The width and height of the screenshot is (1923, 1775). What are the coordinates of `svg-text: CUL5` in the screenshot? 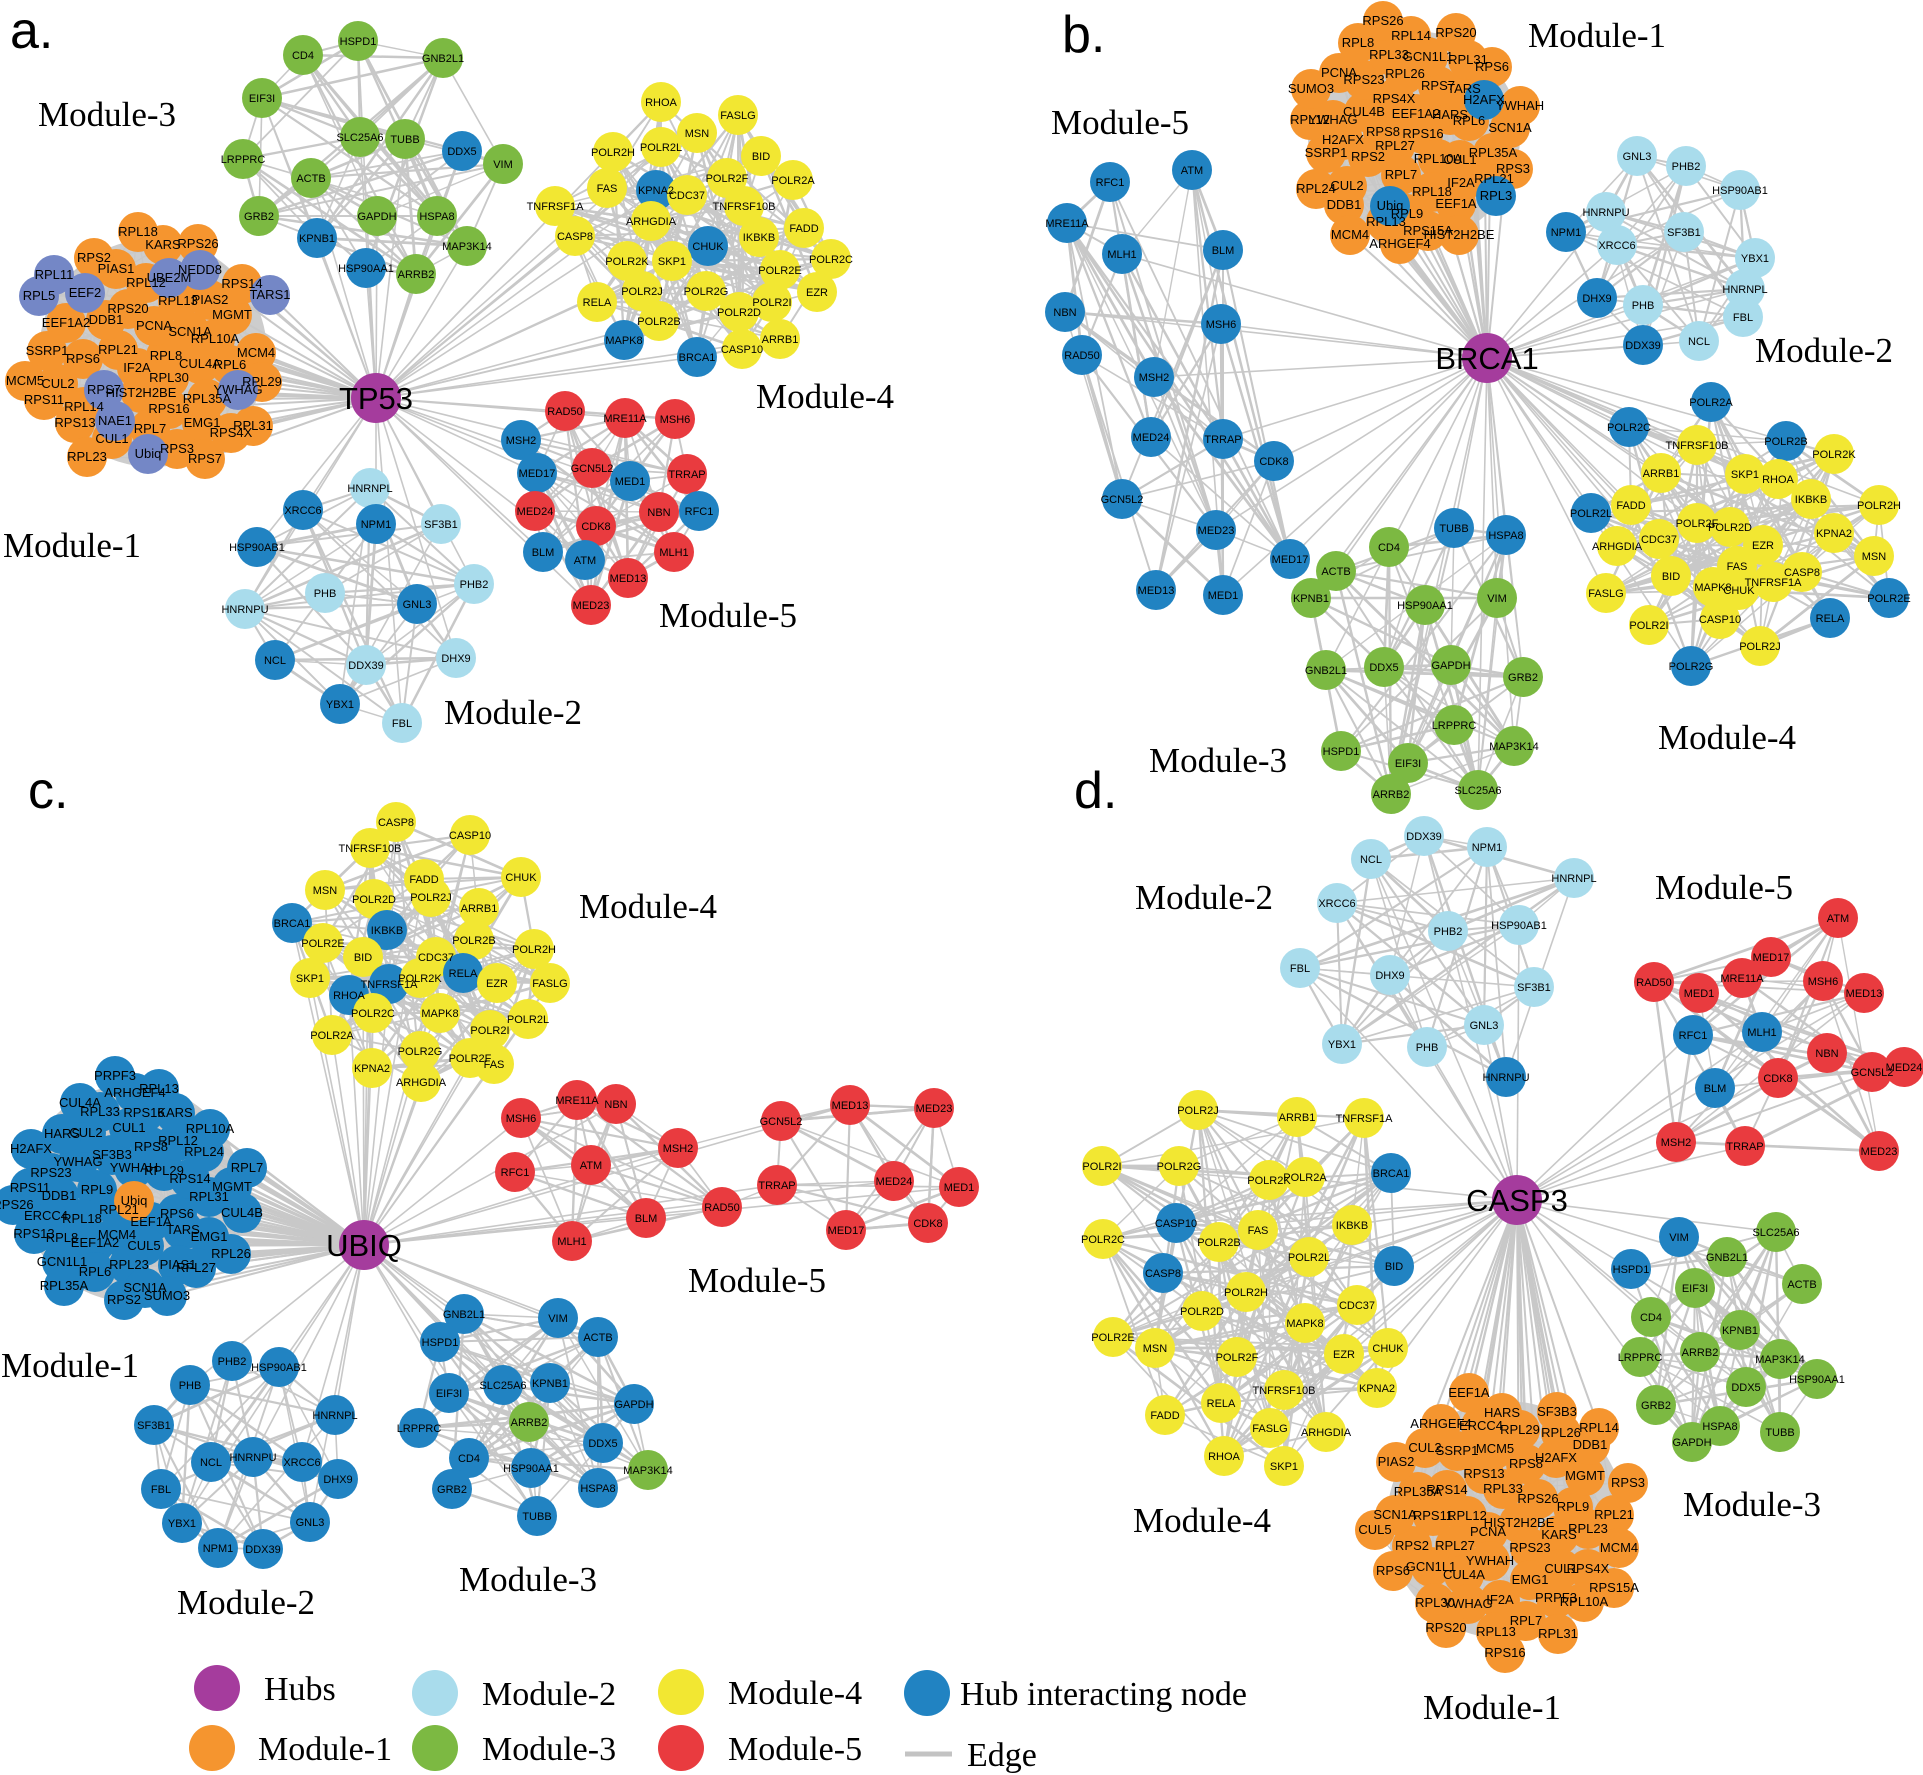 It's located at (143, 1245).